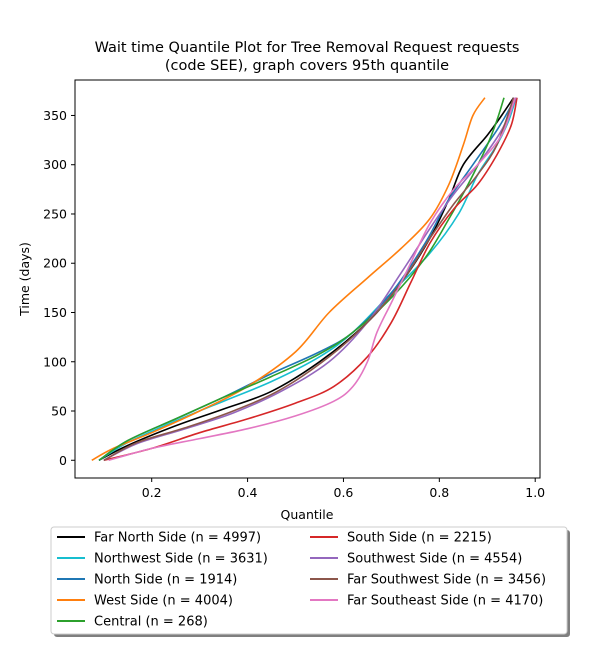 The width and height of the screenshot is (600, 650). What do you see at coordinates (24, 279) in the screenshot?
I see `y-axis-label: Time (days)` at bounding box center [24, 279].